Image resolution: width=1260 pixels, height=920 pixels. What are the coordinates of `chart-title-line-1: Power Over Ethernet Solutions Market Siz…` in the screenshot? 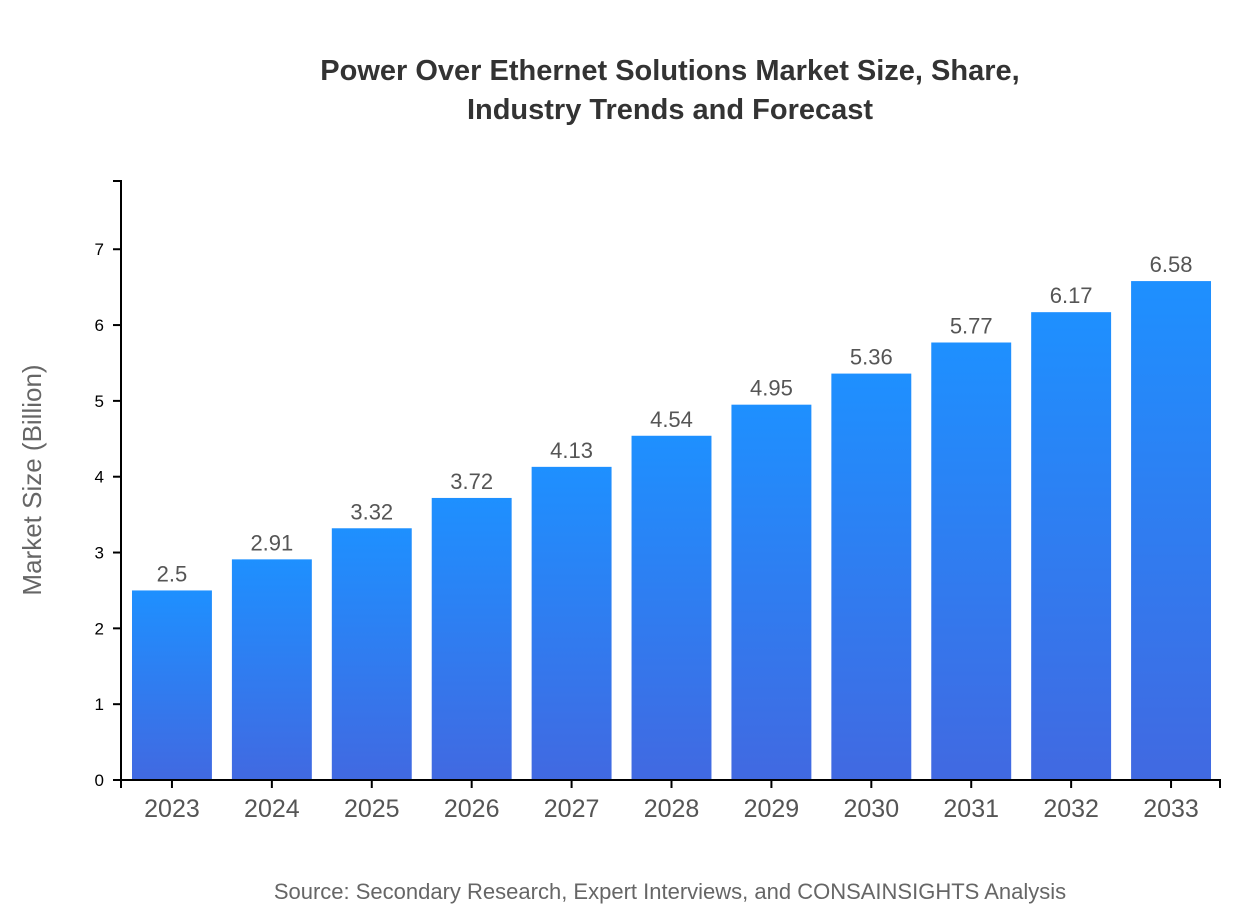 It's located at (669, 71).